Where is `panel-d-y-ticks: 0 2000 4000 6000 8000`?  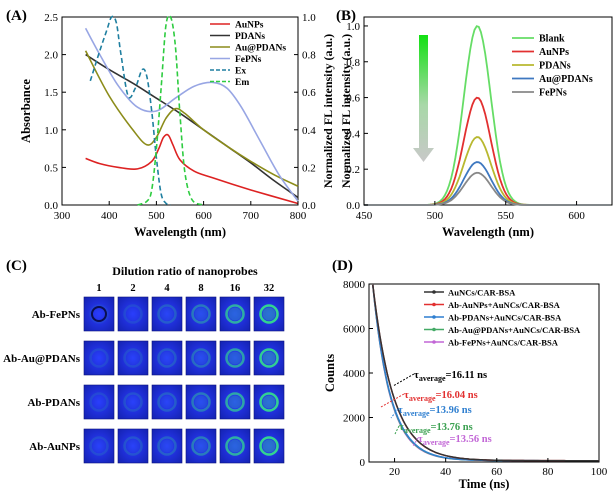
panel-d-y-ticks: 0 2000 4000 6000 8000 is located at coordinates (358, 374).